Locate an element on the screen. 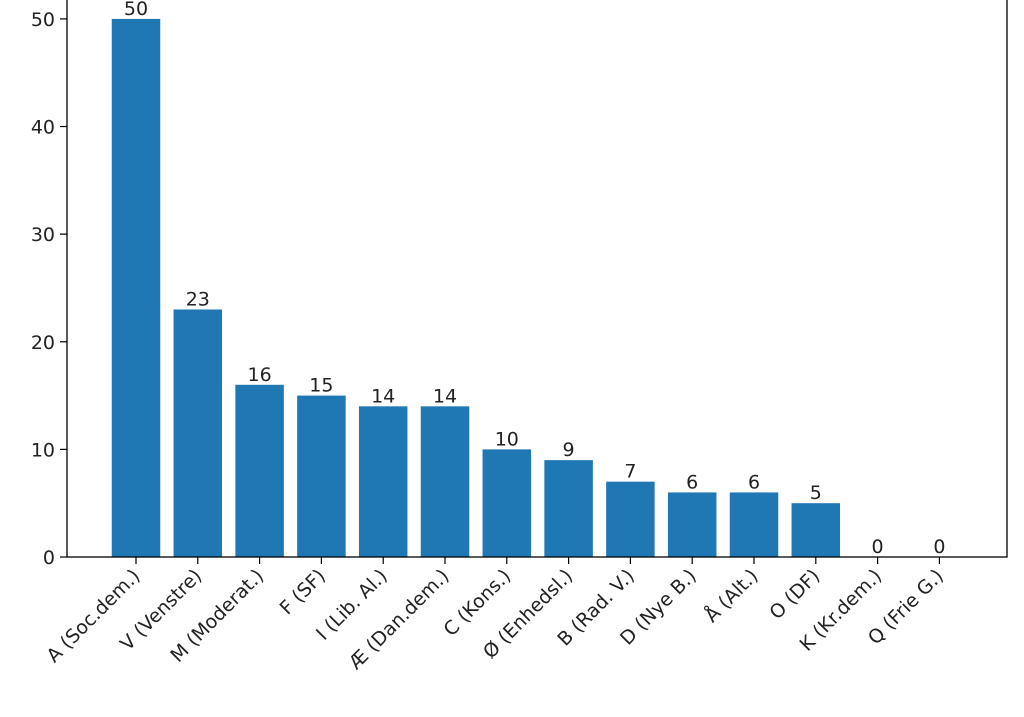 Image resolution: width=1024 pixels, height=717 pixels. y-axis: 0 10 20 30 40 50 is located at coordinates (49, 289).